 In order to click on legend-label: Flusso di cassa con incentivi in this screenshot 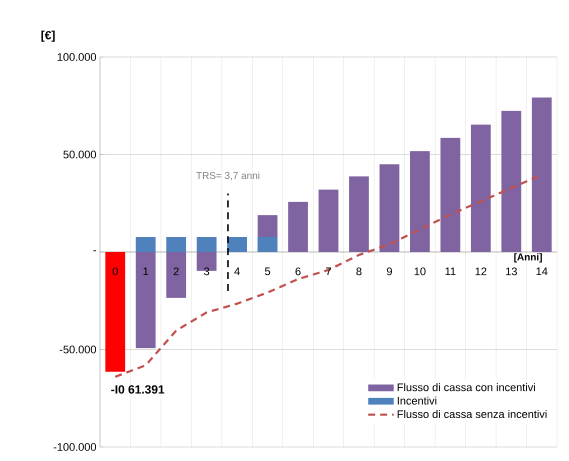, I will do `click(466, 387)`.